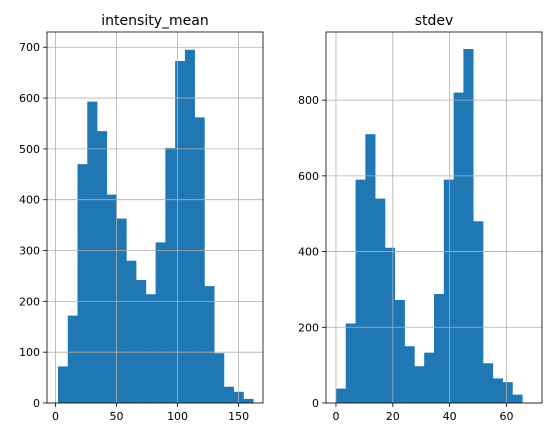  Describe the element at coordinates (29, 352) in the screenshot. I see `intensity-mean-y-tick-label: 100` at that location.